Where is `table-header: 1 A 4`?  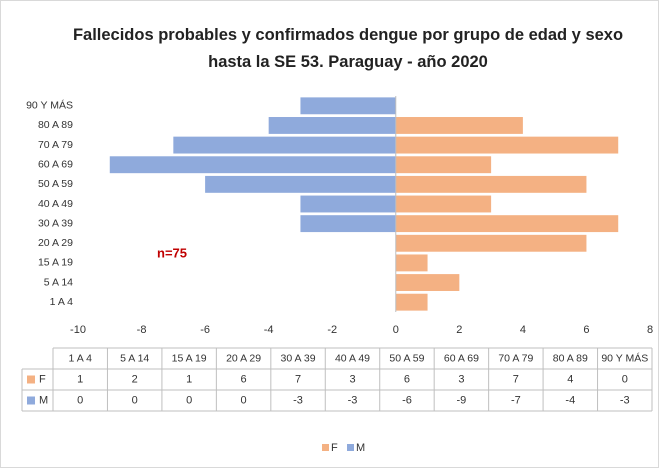
table-header: 1 A 4 is located at coordinates (81, 358).